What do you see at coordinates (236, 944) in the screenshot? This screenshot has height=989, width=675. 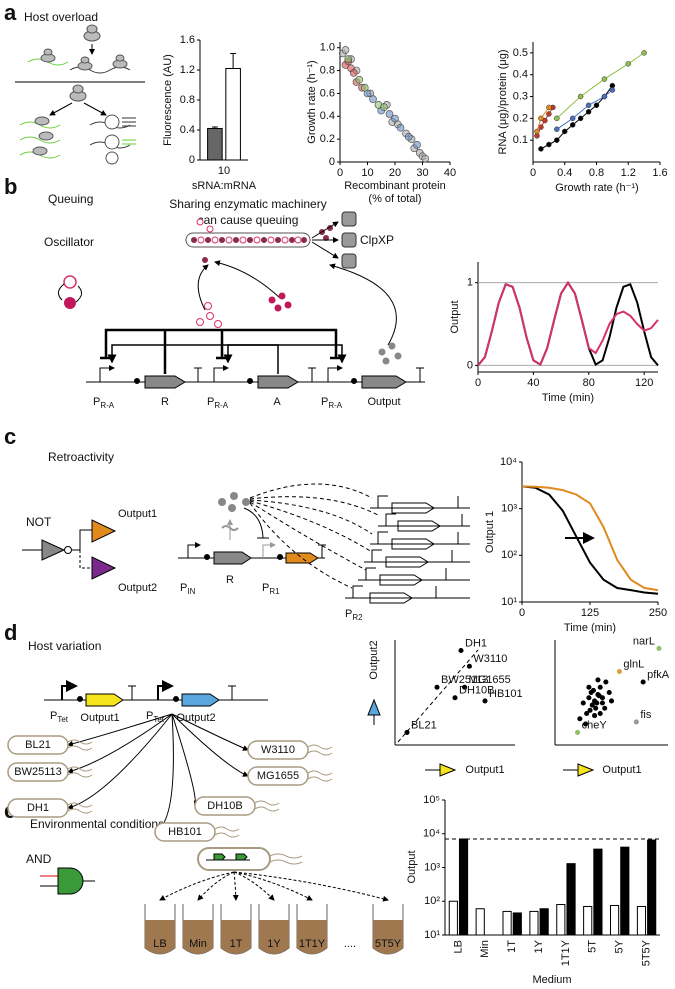 I see `medium-label: 1T` at bounding box center [236, 944].